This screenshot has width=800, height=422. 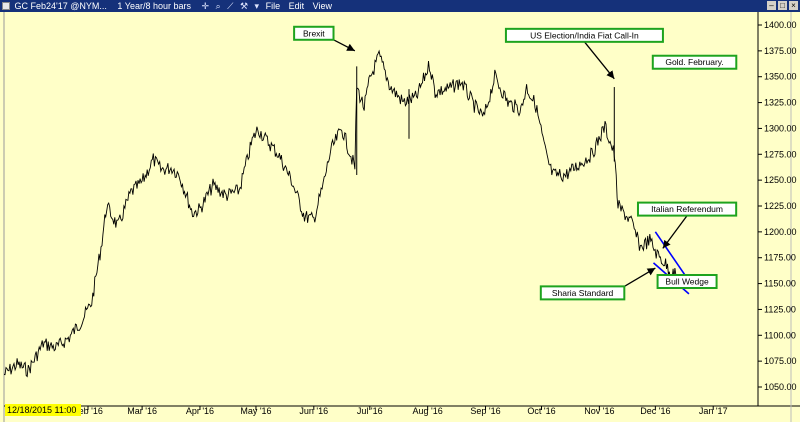 I want to click on window-controls: – □ ×, so click(x=781, y=6).